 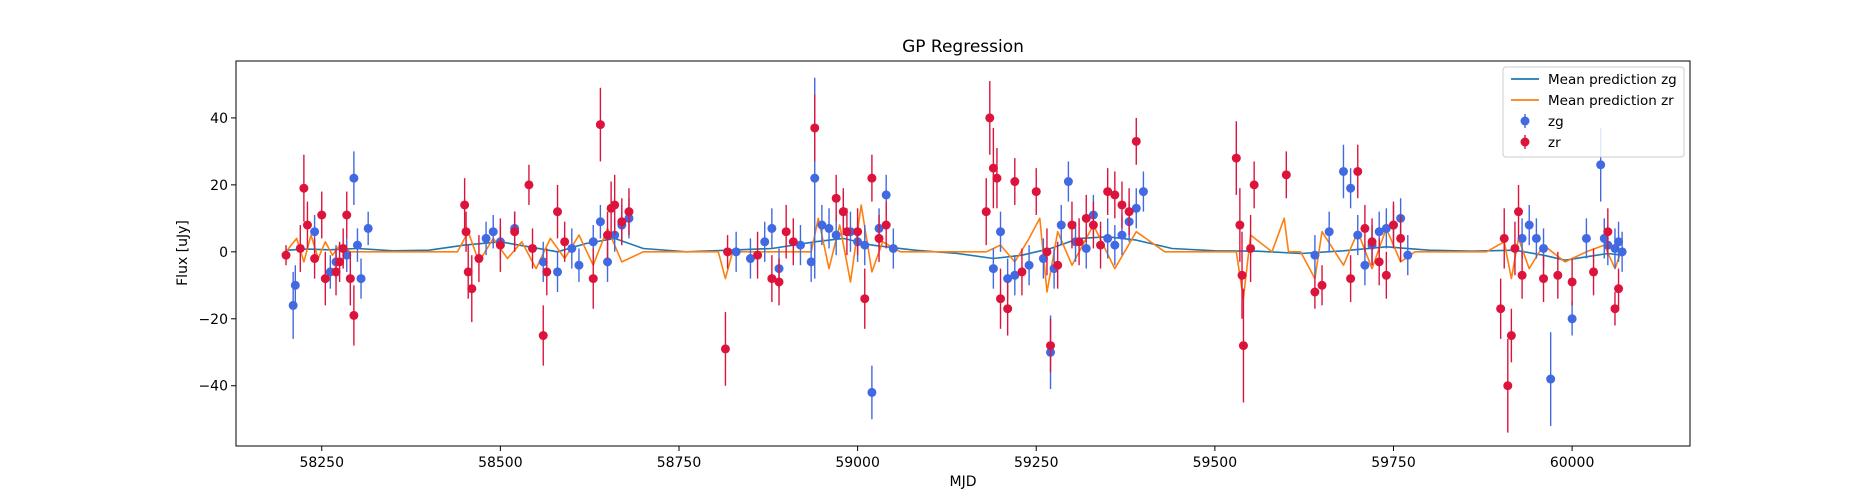 What do you see at coordinates (500, 463) in the screenshot?
I see `x-tick-label: 58500` at bounding box center [500, 463].